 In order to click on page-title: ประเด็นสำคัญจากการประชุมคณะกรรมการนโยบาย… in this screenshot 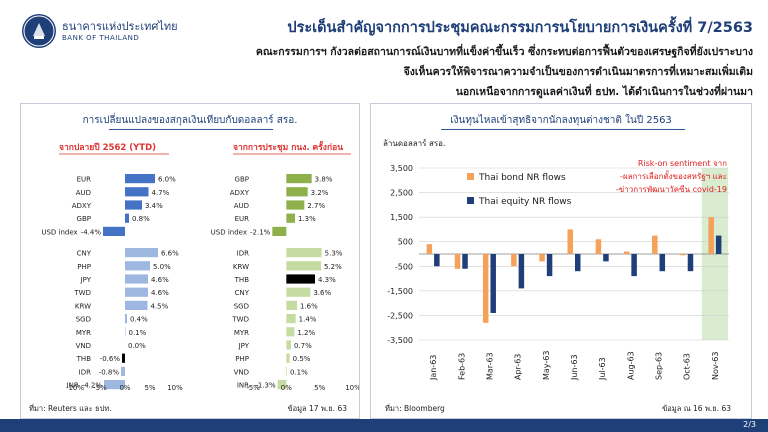, I will do `click(520, 28)`.